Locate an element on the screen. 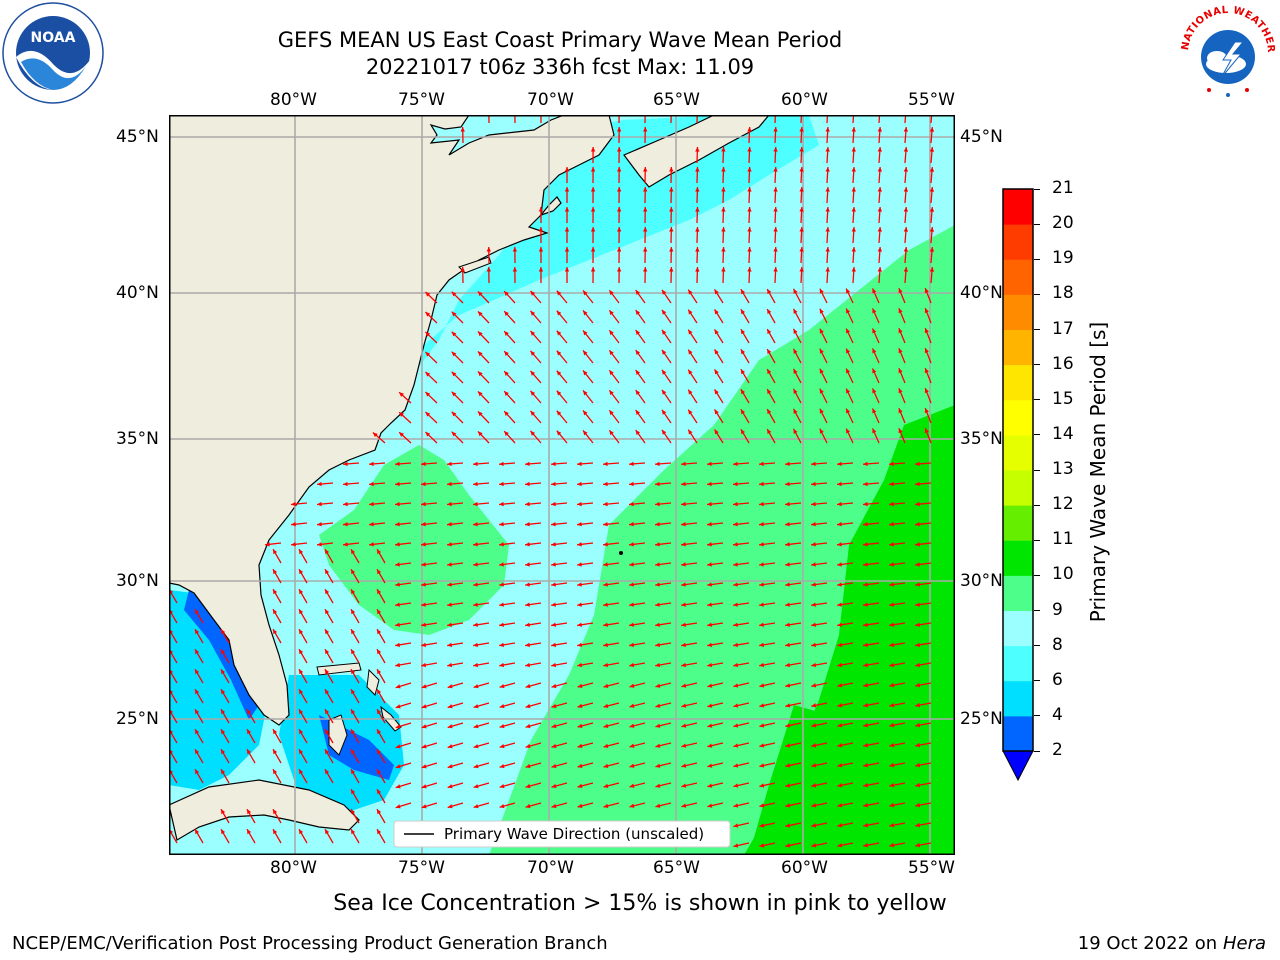  lat-tick-right-45: 45°N is located at coordinates (981, 137).